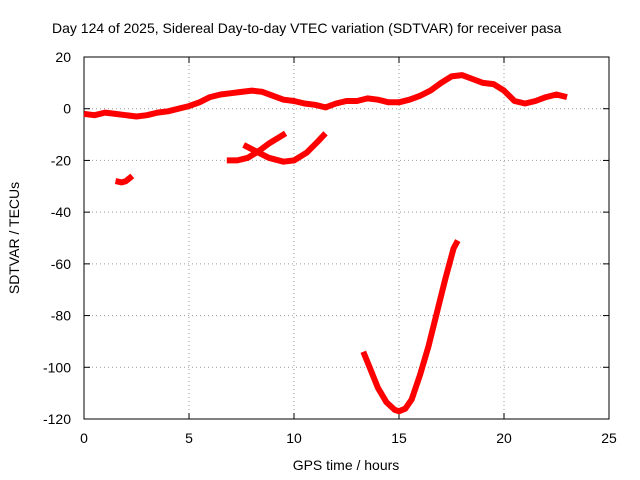 The width and height of the screenshot is (640, 480). Describe the element at coordinates (294, 438) in the screenshot. I see `x-tick-label: 10` at that location.